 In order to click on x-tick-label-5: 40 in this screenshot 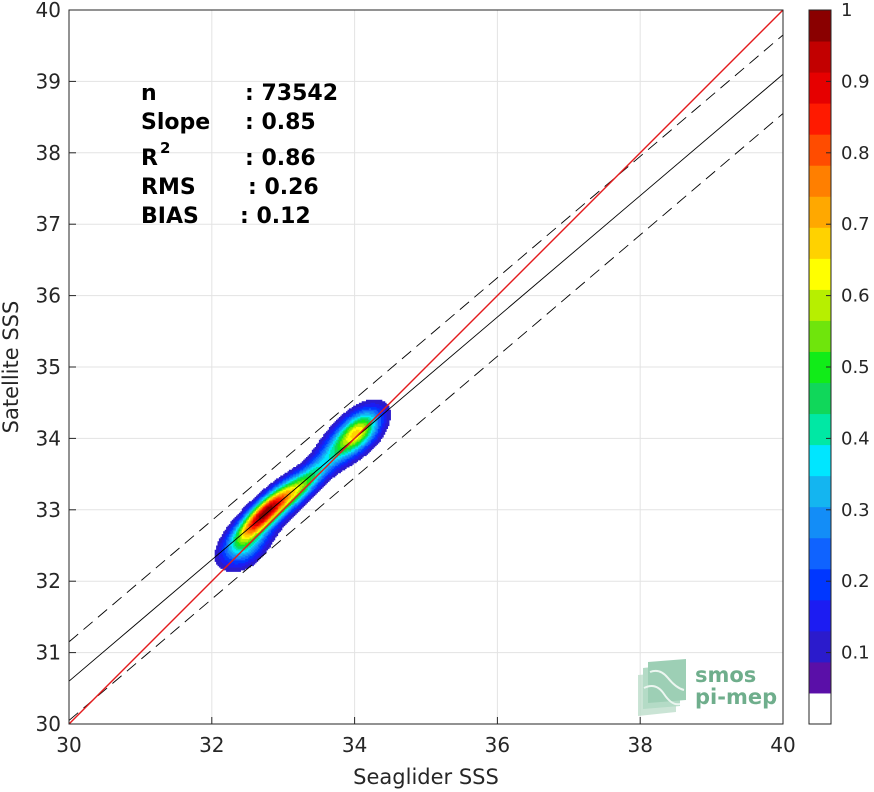, I will do `click(782, 745)`.